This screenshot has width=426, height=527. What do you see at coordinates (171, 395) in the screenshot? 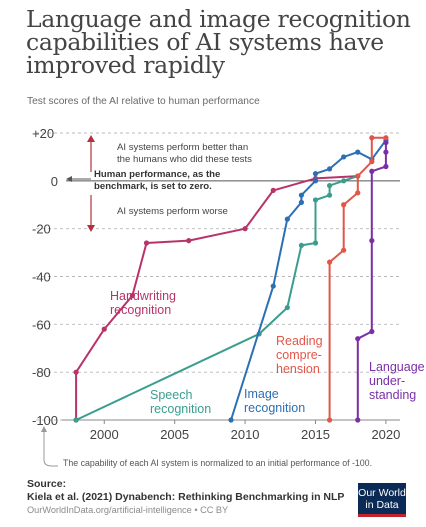
I see `series-label: Speech` at bounding box center [171, 395].